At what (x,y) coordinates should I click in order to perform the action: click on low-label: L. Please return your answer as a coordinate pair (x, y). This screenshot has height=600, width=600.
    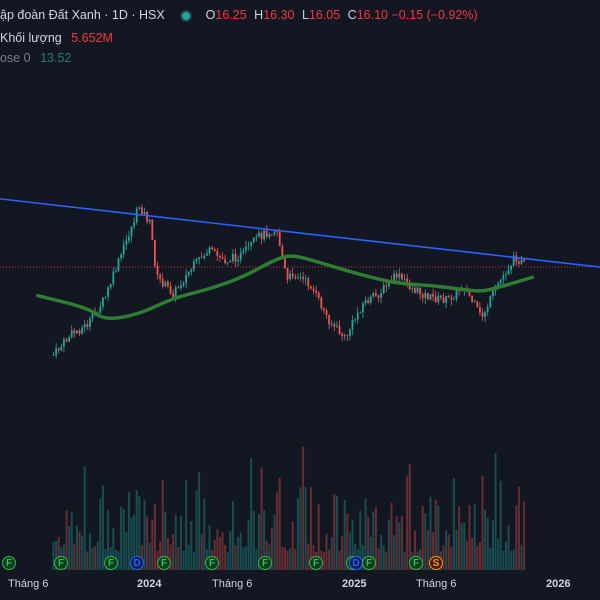
    Looking at the image, I should click on (305, 15).